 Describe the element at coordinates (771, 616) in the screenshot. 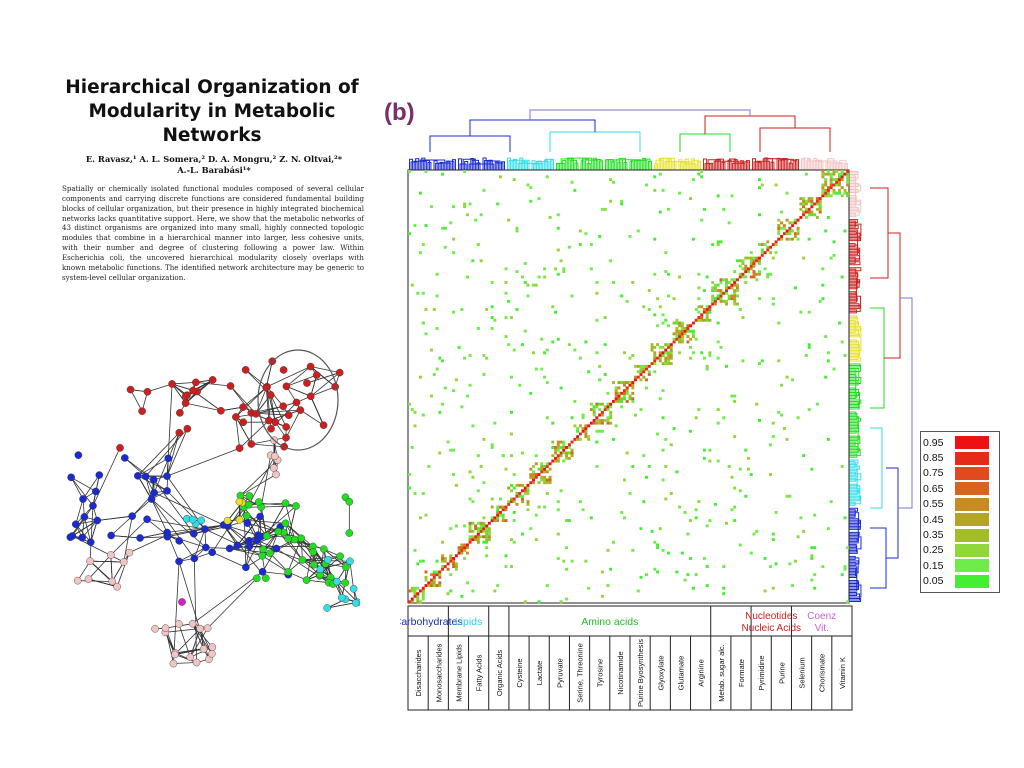

I see `category-label: Nucleotides` at that location.